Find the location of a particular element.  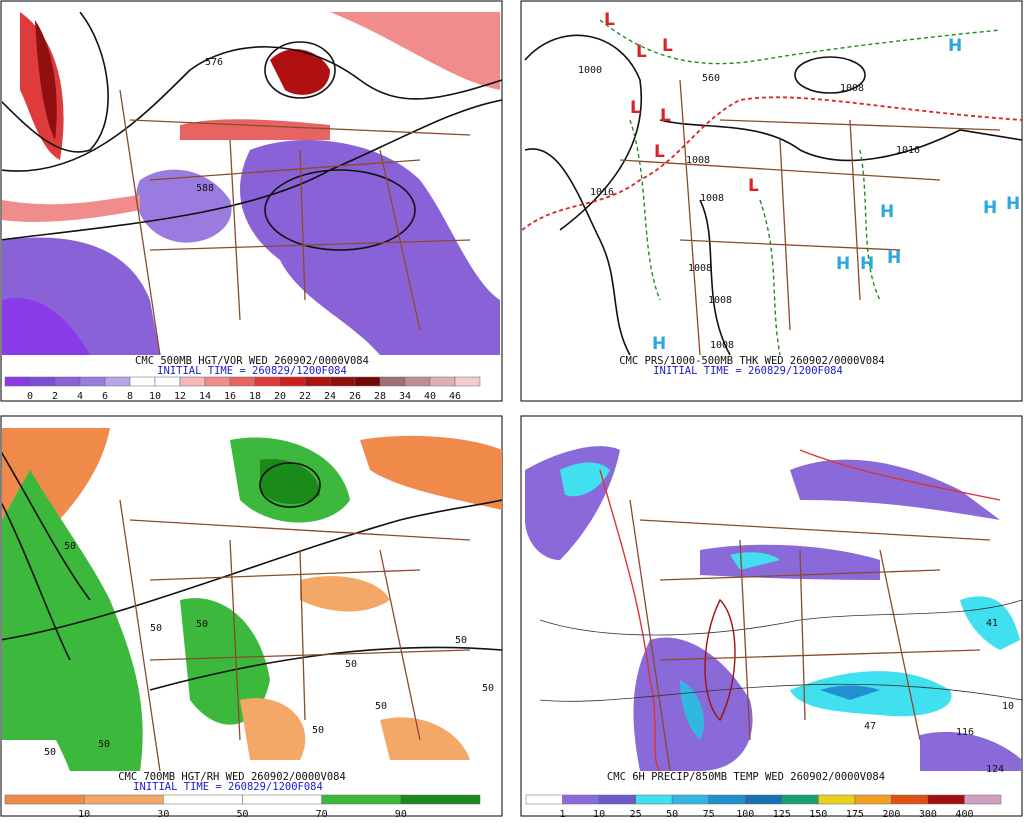

colorbar-label: 200 is located at coordinates (891, 814).